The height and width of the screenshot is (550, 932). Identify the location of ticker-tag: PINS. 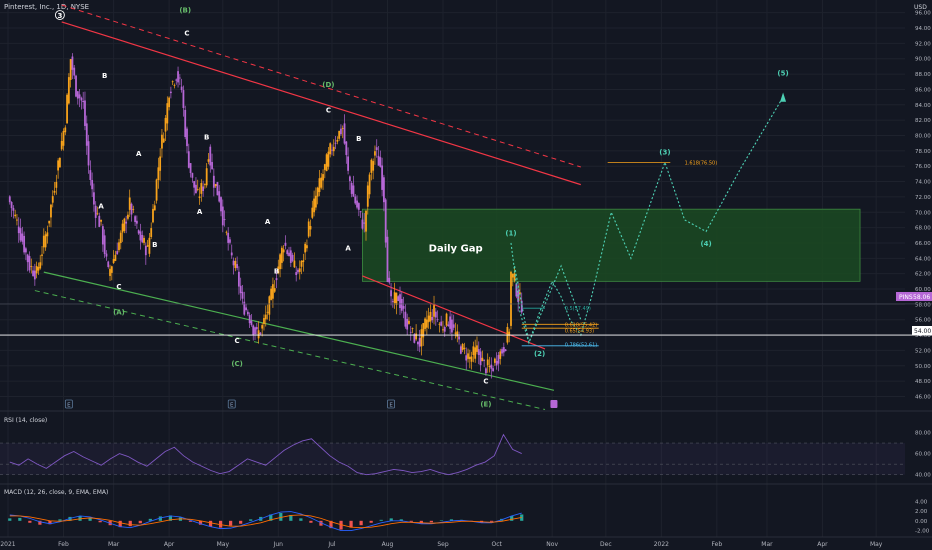
(906, 297).